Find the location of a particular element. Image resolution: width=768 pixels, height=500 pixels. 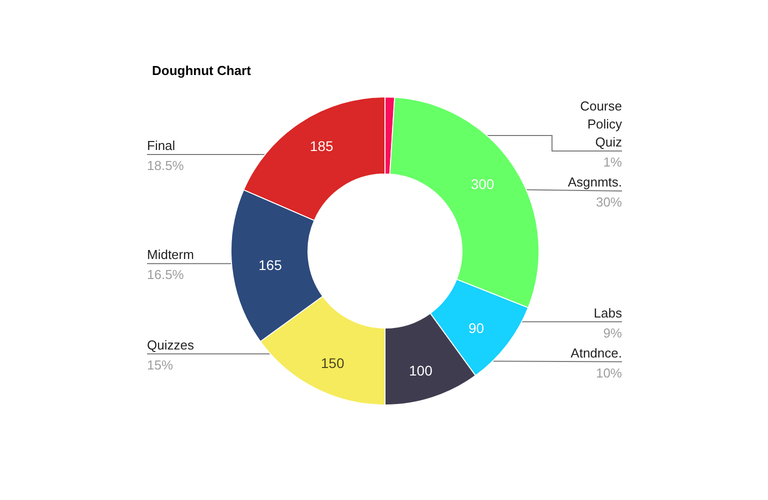

chart-title: Doughnut Chart is located at coordinates (202, 70).